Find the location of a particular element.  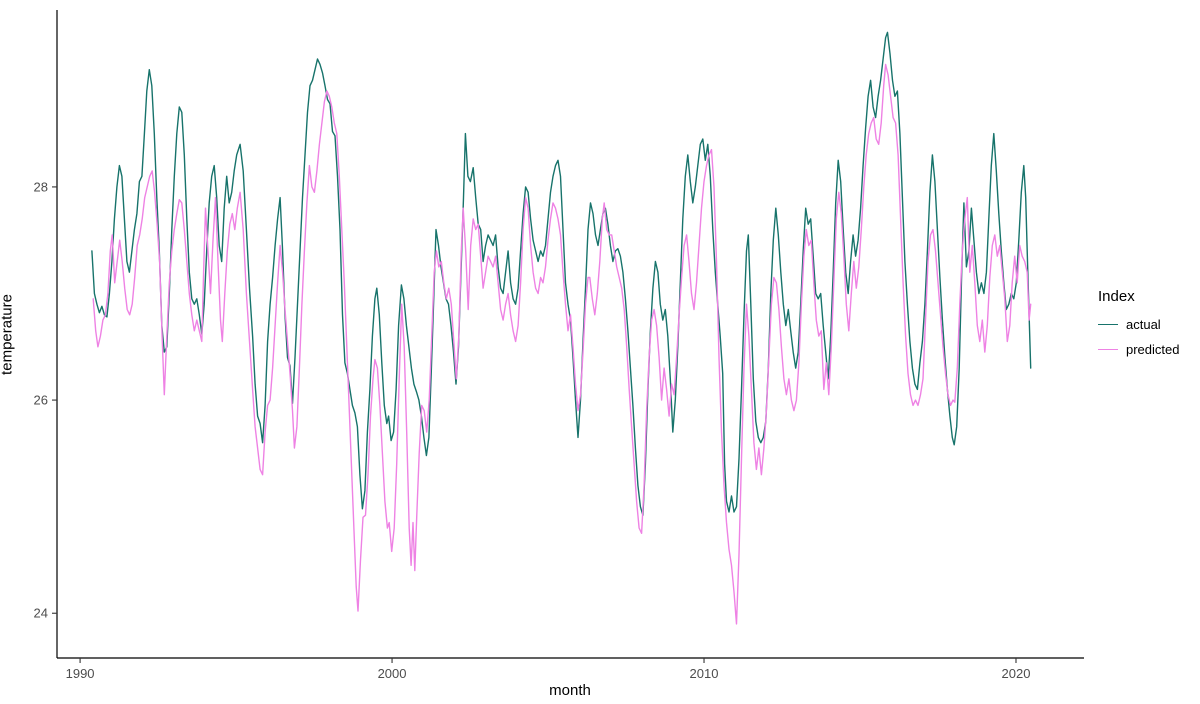

legend-item-actual: actual is located at coordinates (1138, 324).